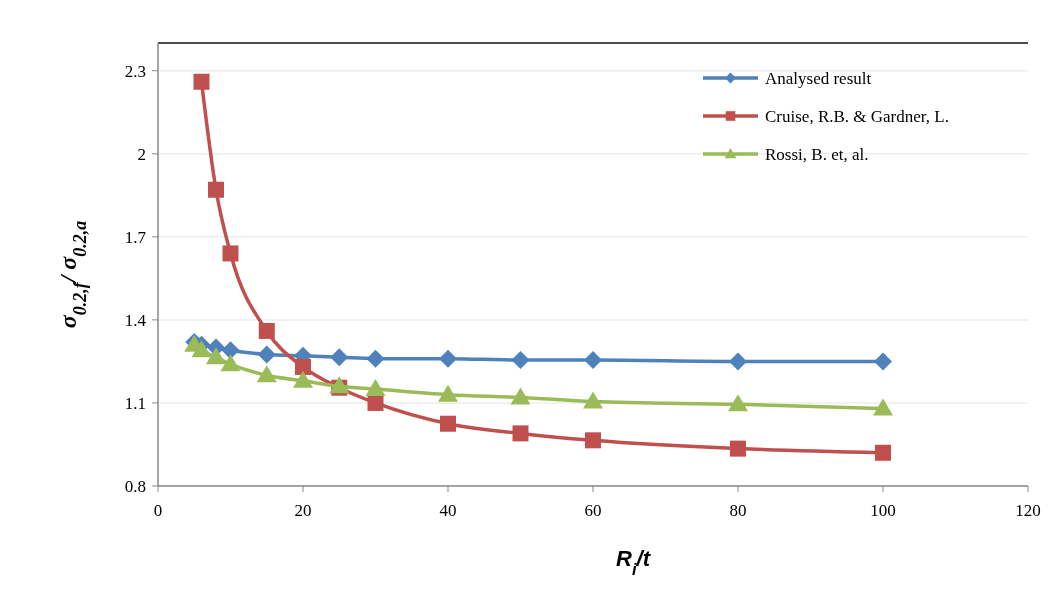  I want to click on x-tick-label: 0, so click(158, 510).